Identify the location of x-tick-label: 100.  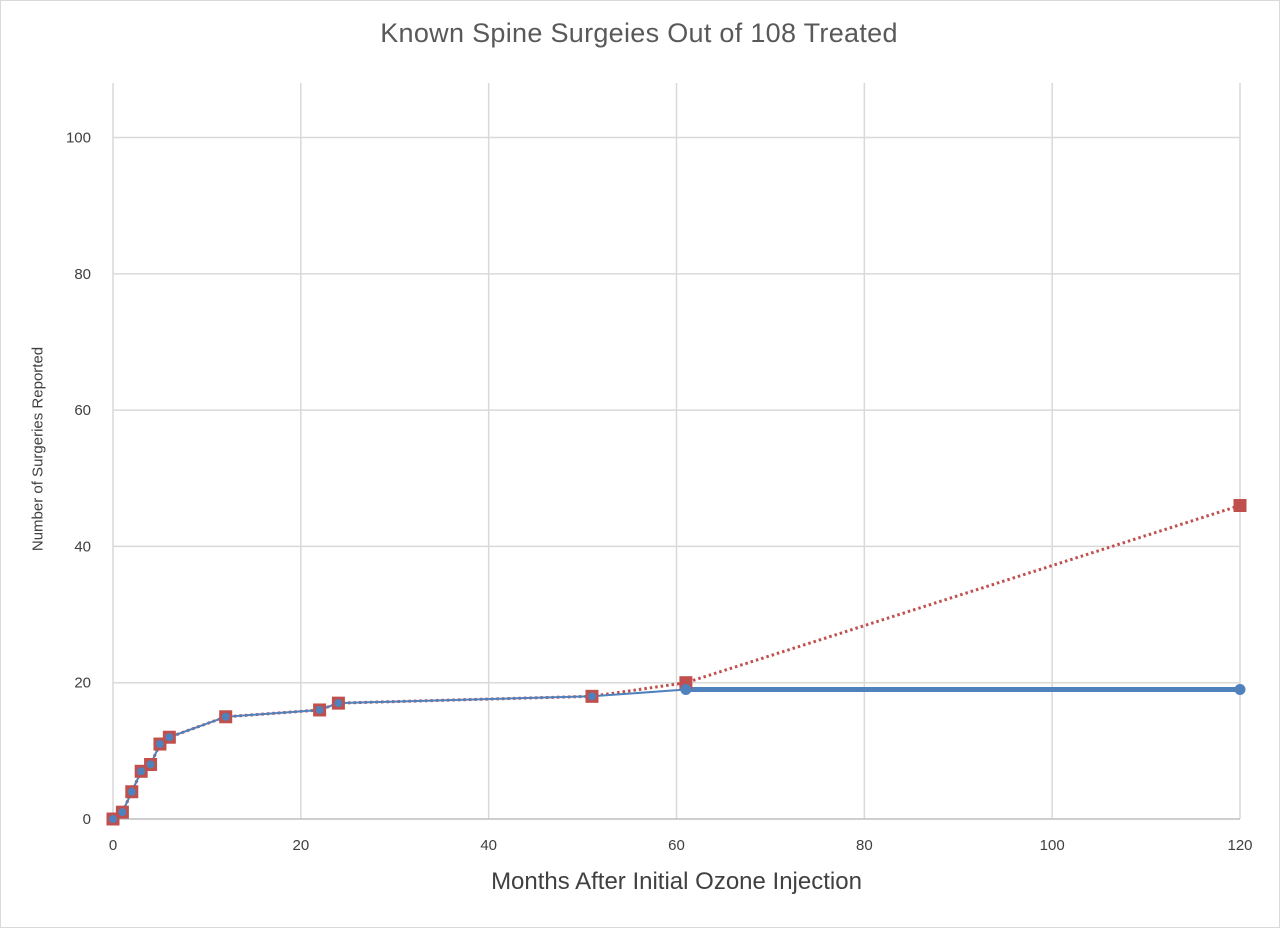
(1052, 845).